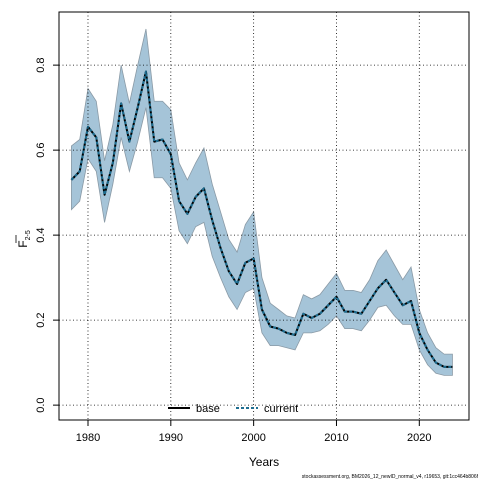 The image size is (480, 480). I want to click on legend-label-base: base, so click(208, 409).